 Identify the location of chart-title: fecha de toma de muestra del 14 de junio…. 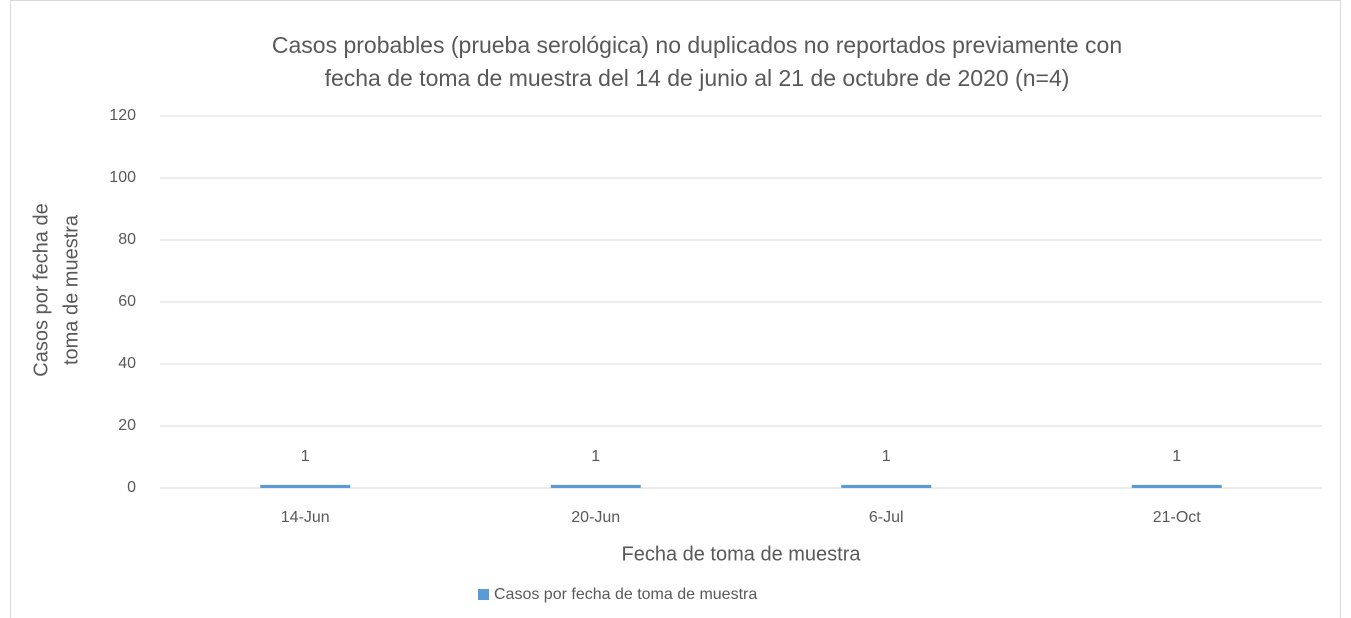
(697, 78).